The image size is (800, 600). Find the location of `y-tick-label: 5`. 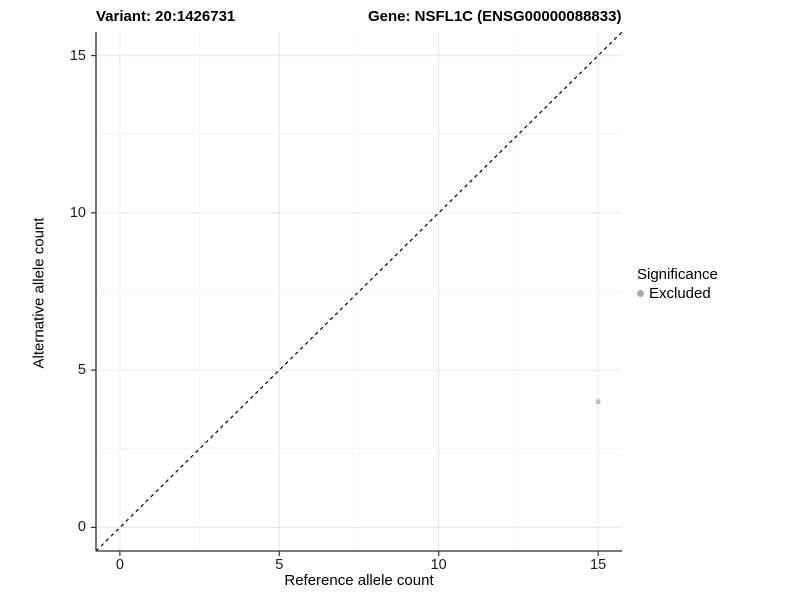

y-tick-label: 5 is located at coordinates (81, 370).